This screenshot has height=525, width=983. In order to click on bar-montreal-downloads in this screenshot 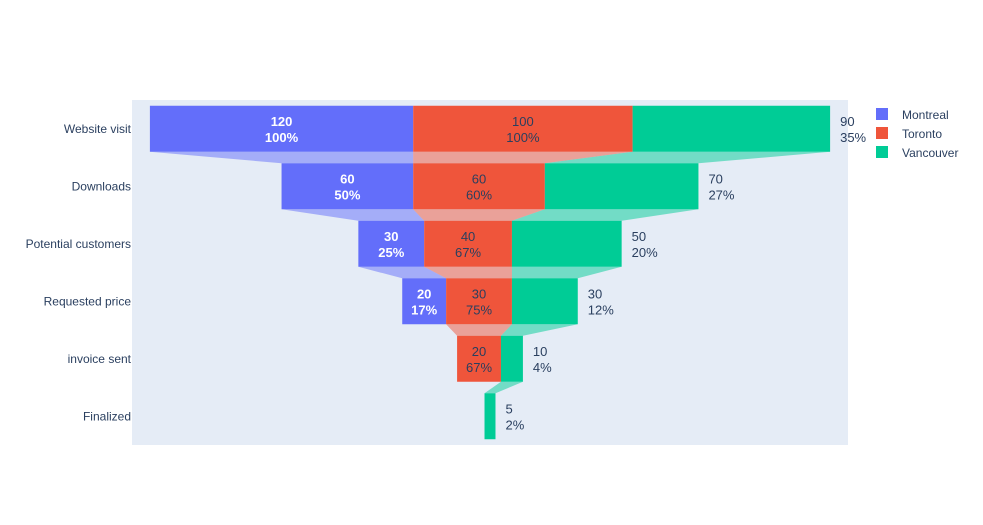, I will do `click(347, 186)`.